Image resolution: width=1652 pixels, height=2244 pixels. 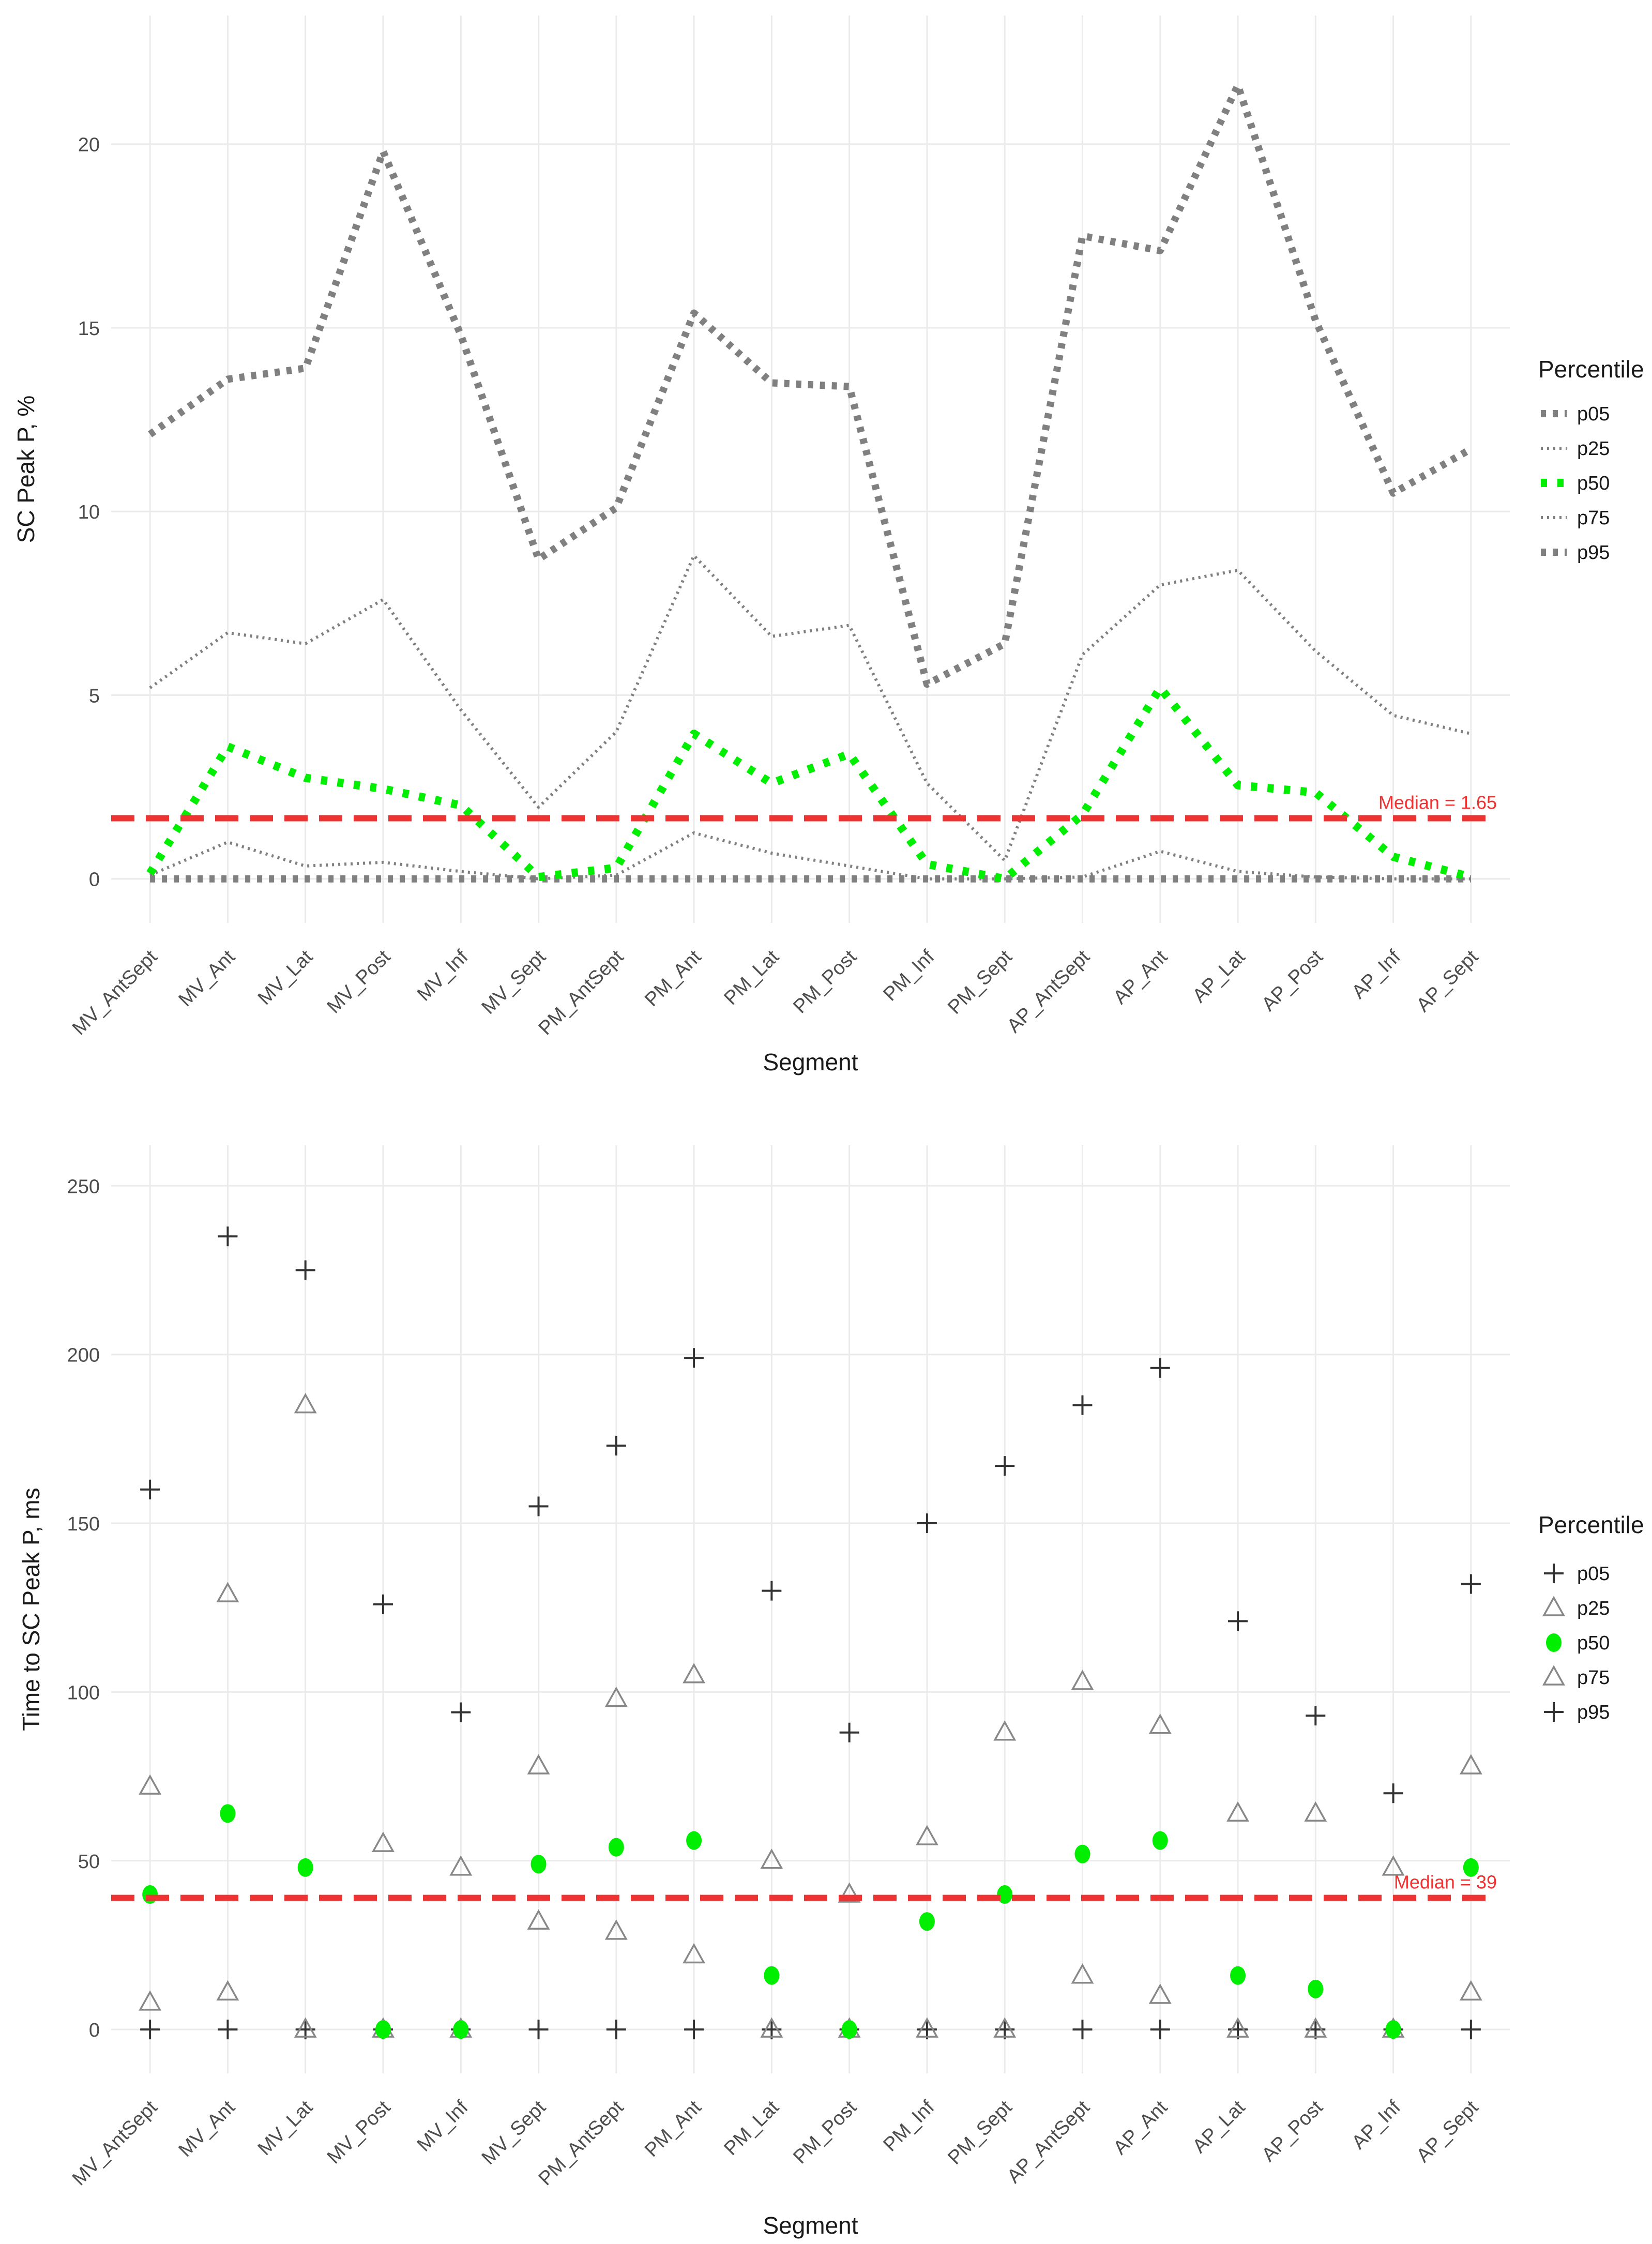 What do you see at coordinates (443, 2126) in the screenshot?
I see `x-tick-label: MV_Inf` at bounding box center [443, 2126].